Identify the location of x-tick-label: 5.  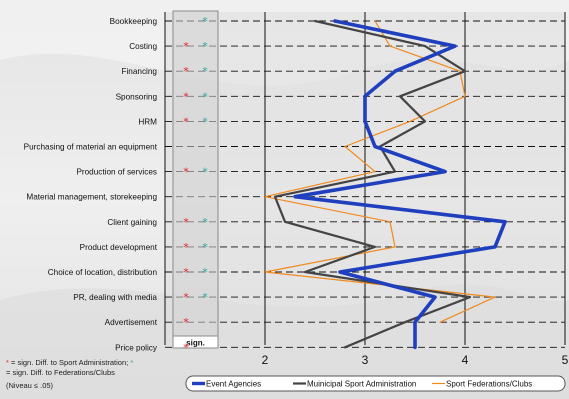
(565, 360).